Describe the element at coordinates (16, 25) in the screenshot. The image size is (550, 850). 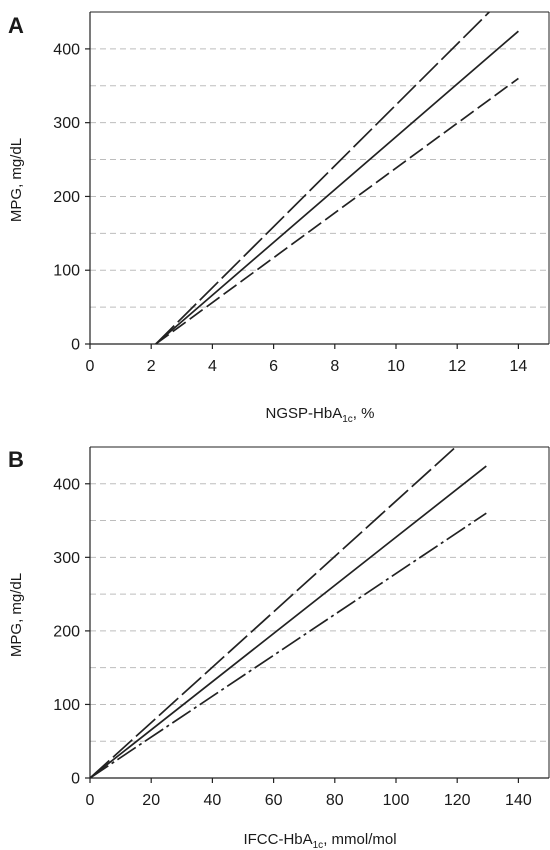
I see `panel-letter-a: A` at that location.